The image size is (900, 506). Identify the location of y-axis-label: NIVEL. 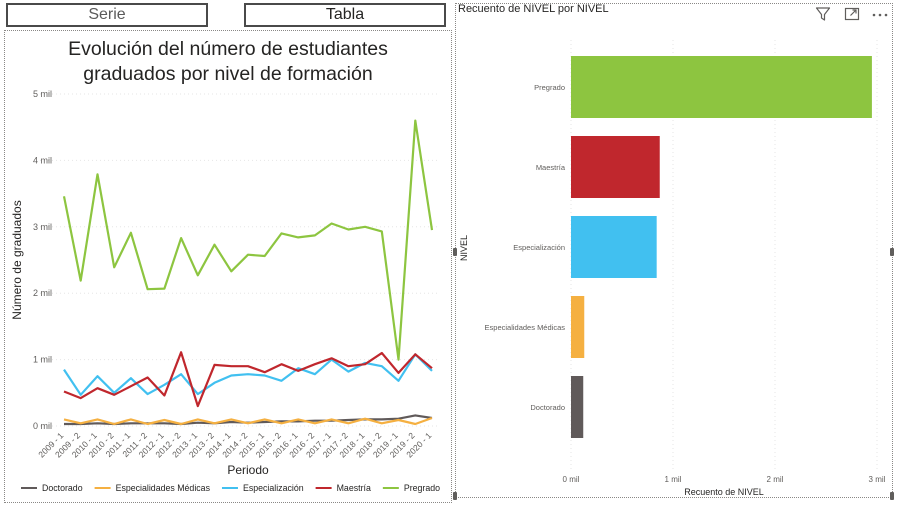
(464, 248).